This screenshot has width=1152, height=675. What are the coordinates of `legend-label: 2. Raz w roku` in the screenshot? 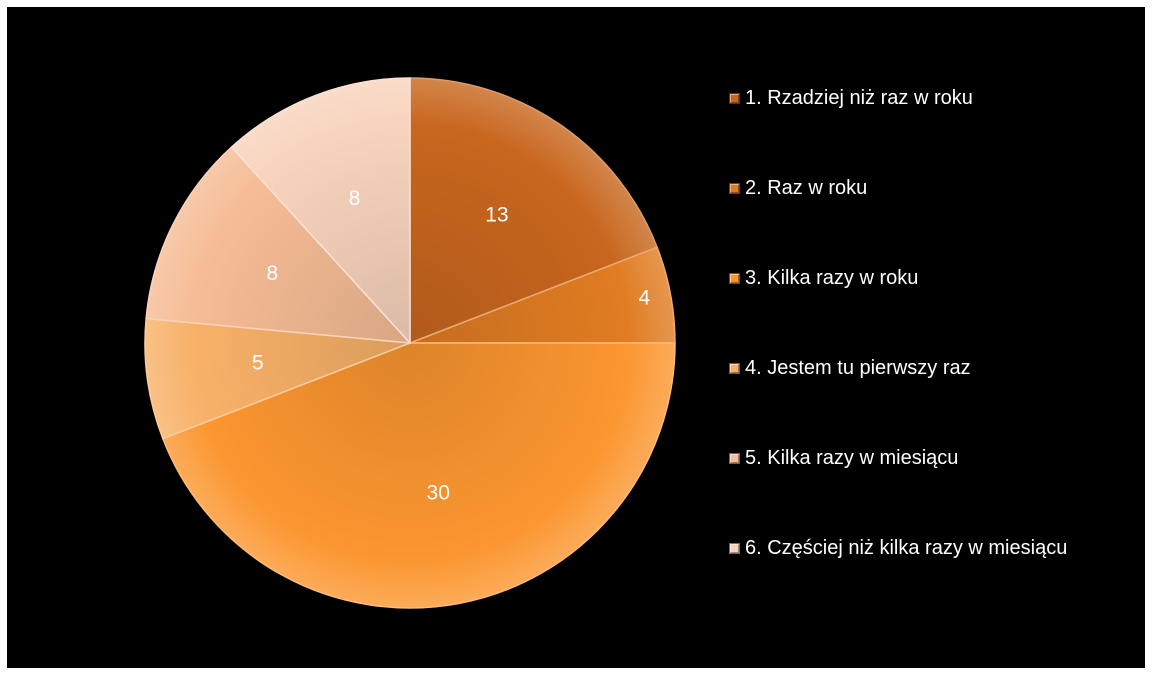 It's located at (806, 187).